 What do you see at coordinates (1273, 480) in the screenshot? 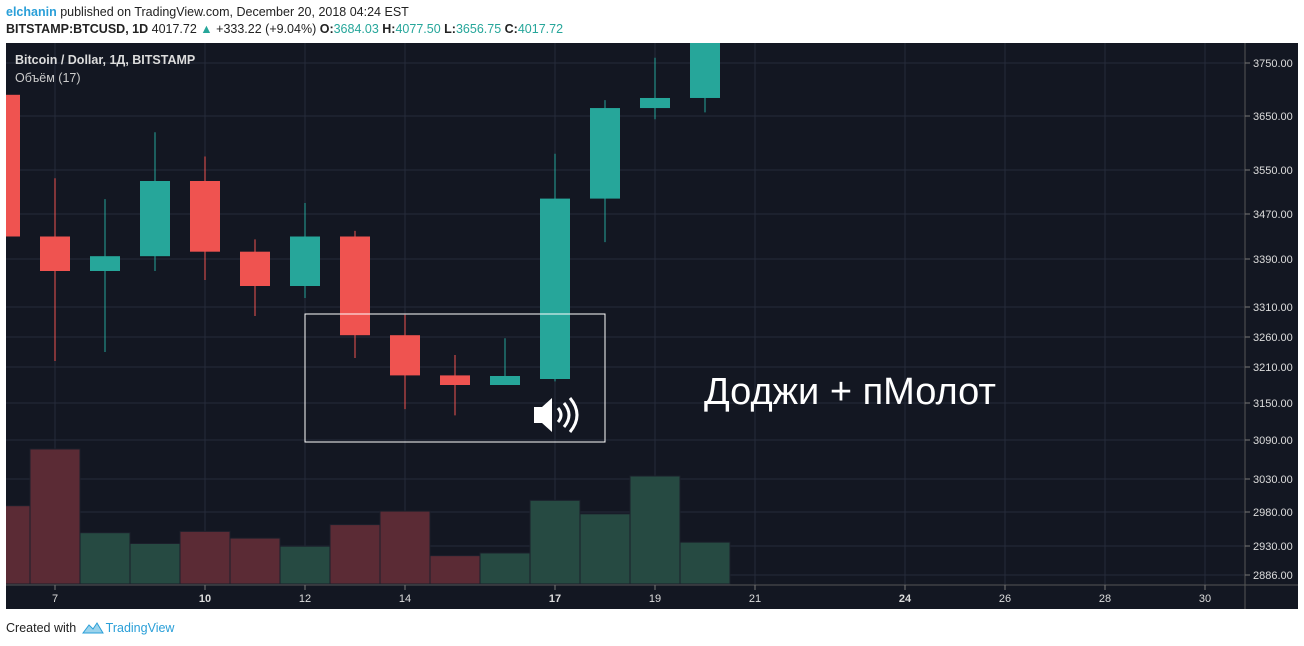
I see `price-tick-label: 3030.00` at bounding box center [1273, 480].